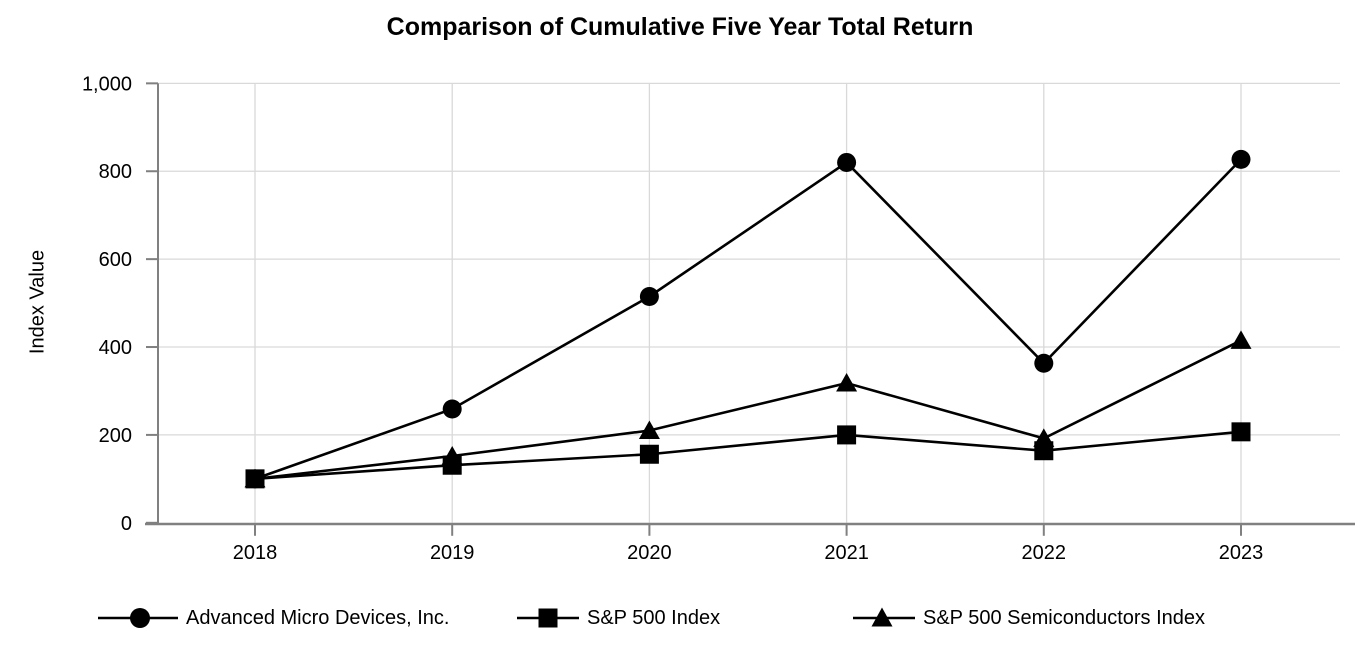 The height and width of the screenshot is (660, 1360). Describe the element at coordinates (255, 553) in the screenshot. I see `x-tick-label: 2018` at that location.